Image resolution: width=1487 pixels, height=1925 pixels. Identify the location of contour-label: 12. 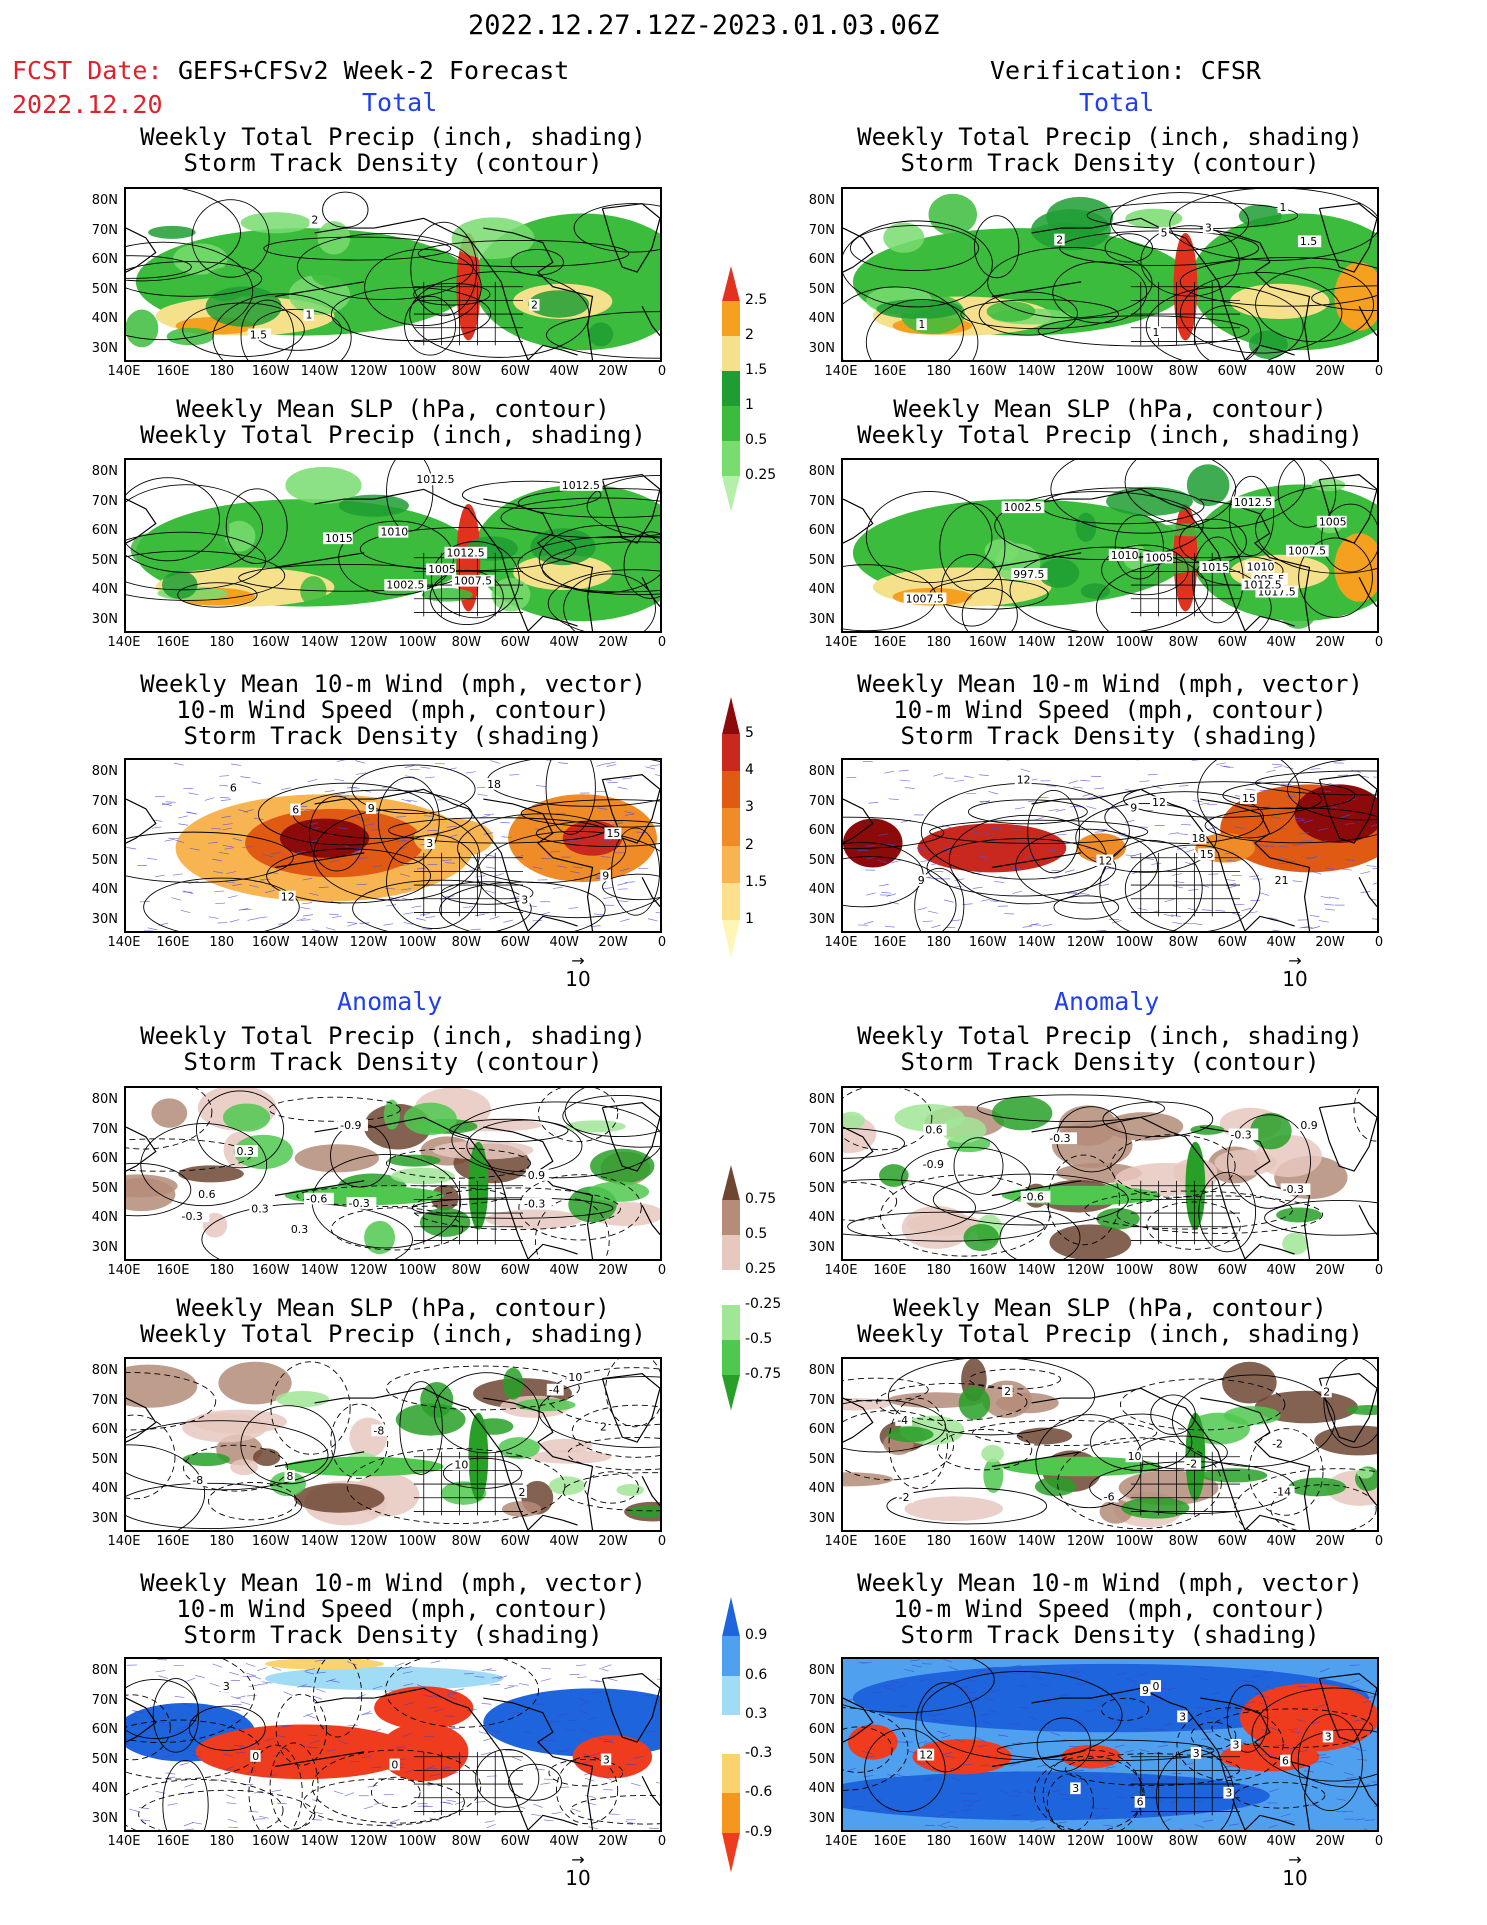
(1105, 860).